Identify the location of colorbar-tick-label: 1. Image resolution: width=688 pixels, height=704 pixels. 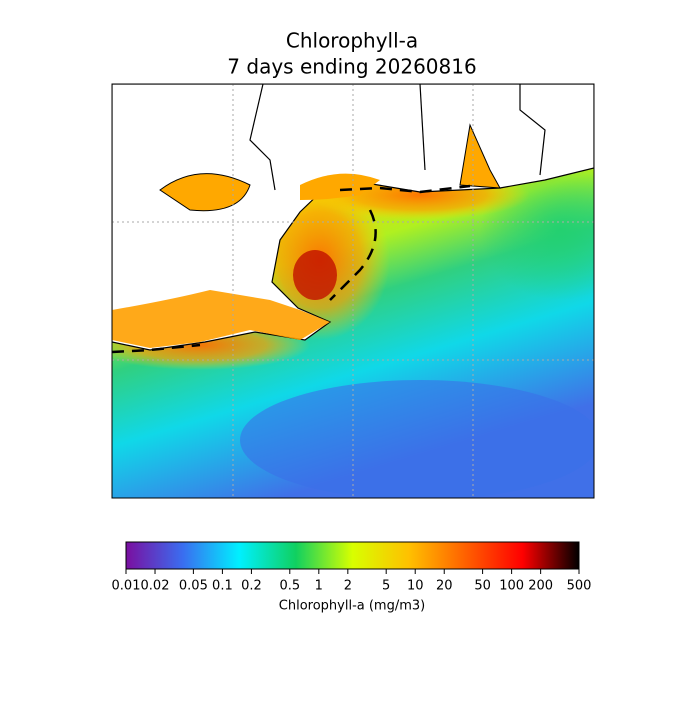
(319, 586).